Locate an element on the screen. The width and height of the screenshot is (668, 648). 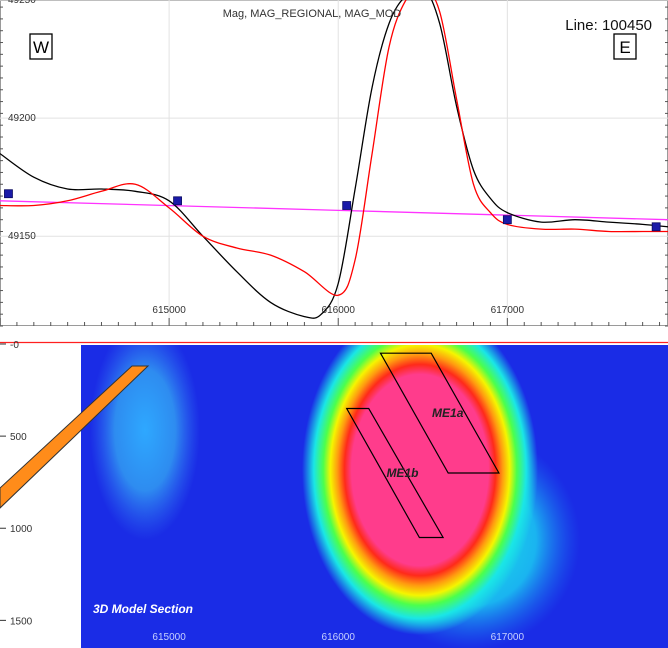
chart-title: Mag, MAG_REGIONAL, MAG_MOD is located at coordinates (312, 14).